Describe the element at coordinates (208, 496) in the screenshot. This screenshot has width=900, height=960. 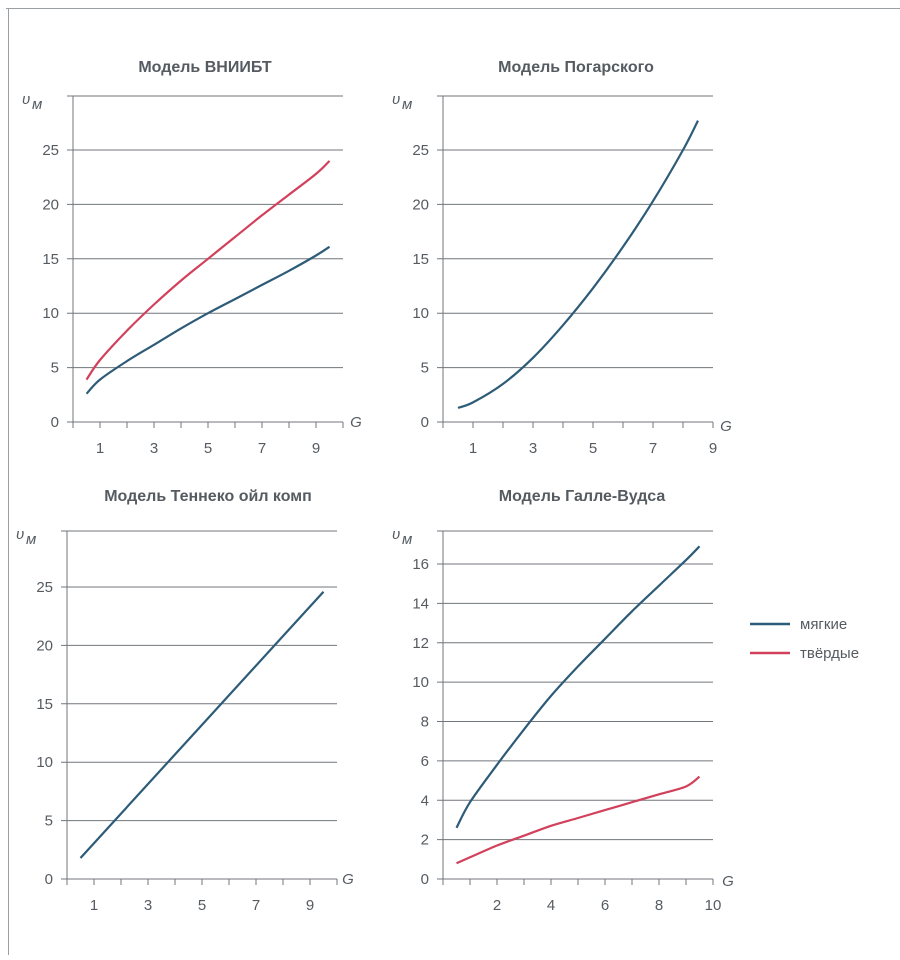
I see `chart-title: Модель Теннеко ойл комп` at that location.